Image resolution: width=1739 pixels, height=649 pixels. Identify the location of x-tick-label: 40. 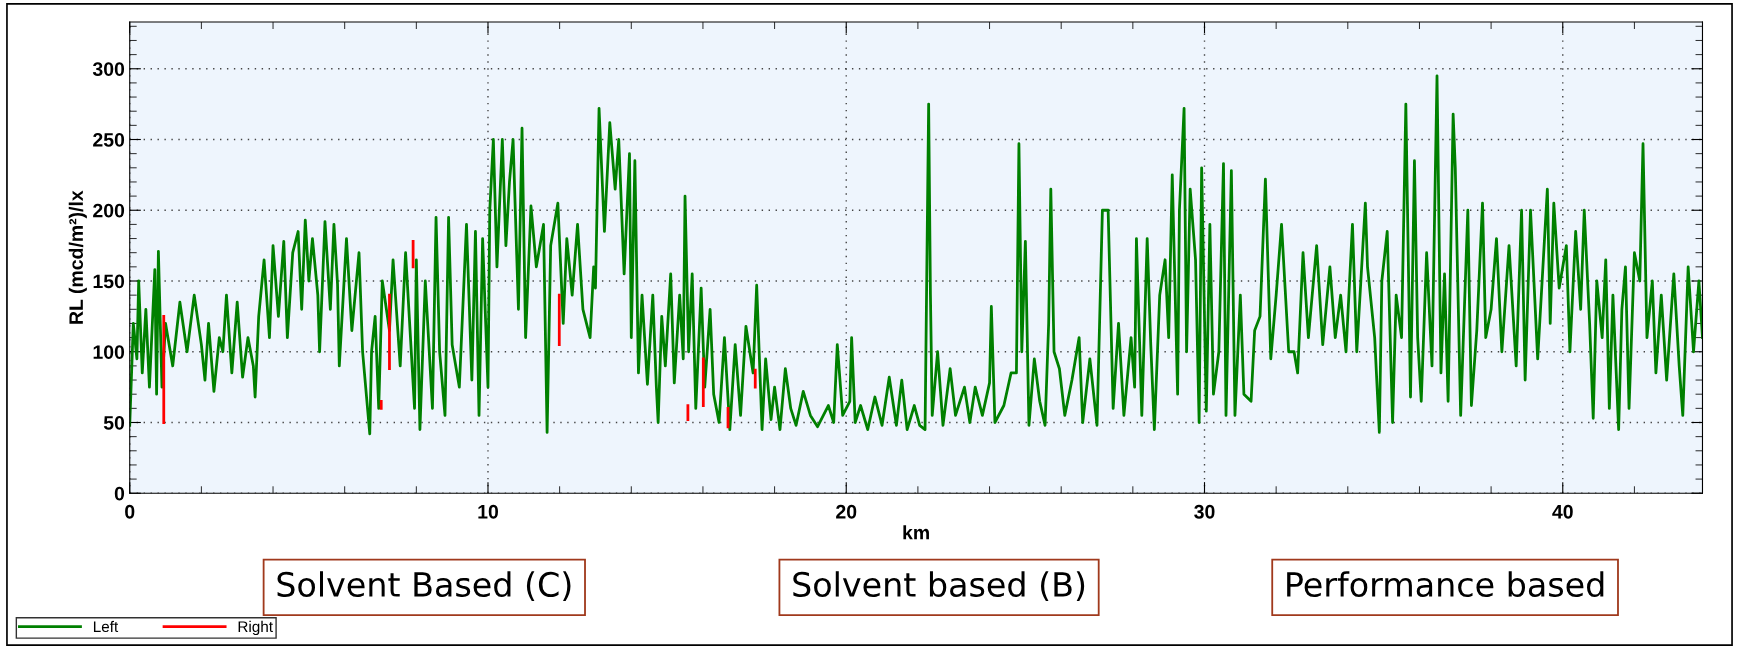
(1562, 511).